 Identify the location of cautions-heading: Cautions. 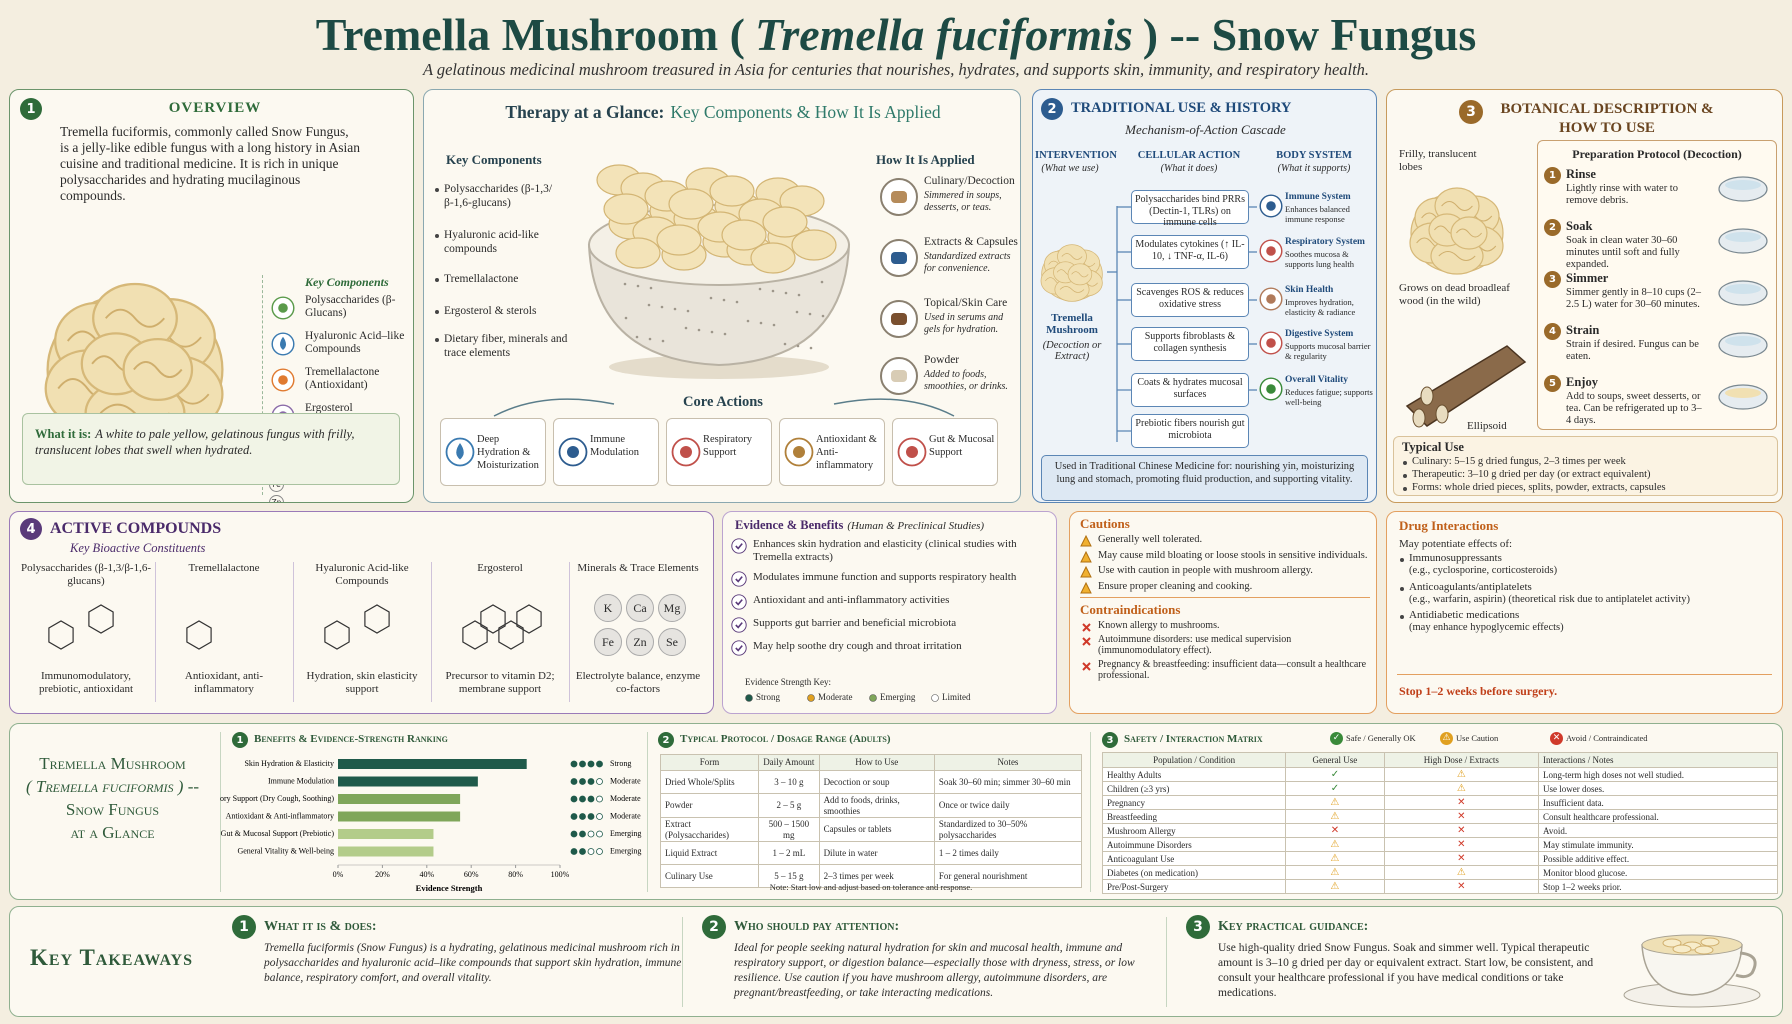
(1105, 523).